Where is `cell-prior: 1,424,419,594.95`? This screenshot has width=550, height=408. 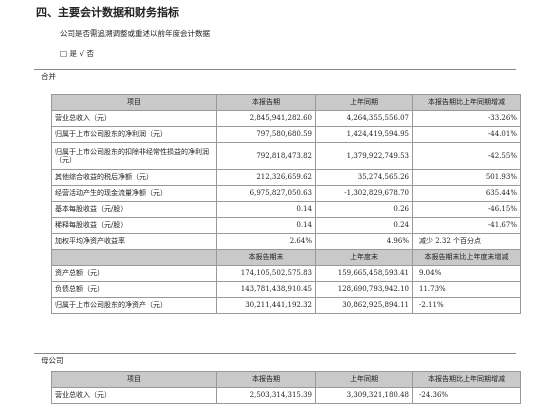 cell-prior: 1,424,419,594.95 is located at coordinates (364, 134).